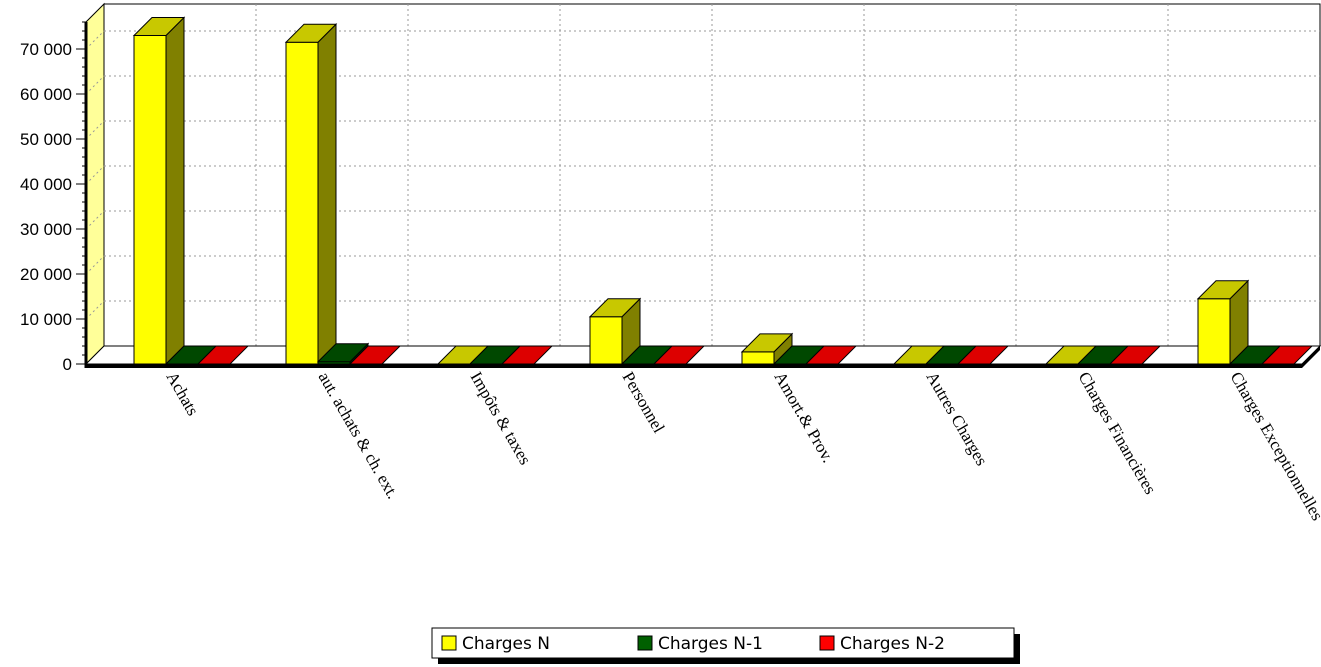 This screenshot has height=667, width=1321. I want to click on legend-label: Charges N-1, so click(710, 644).